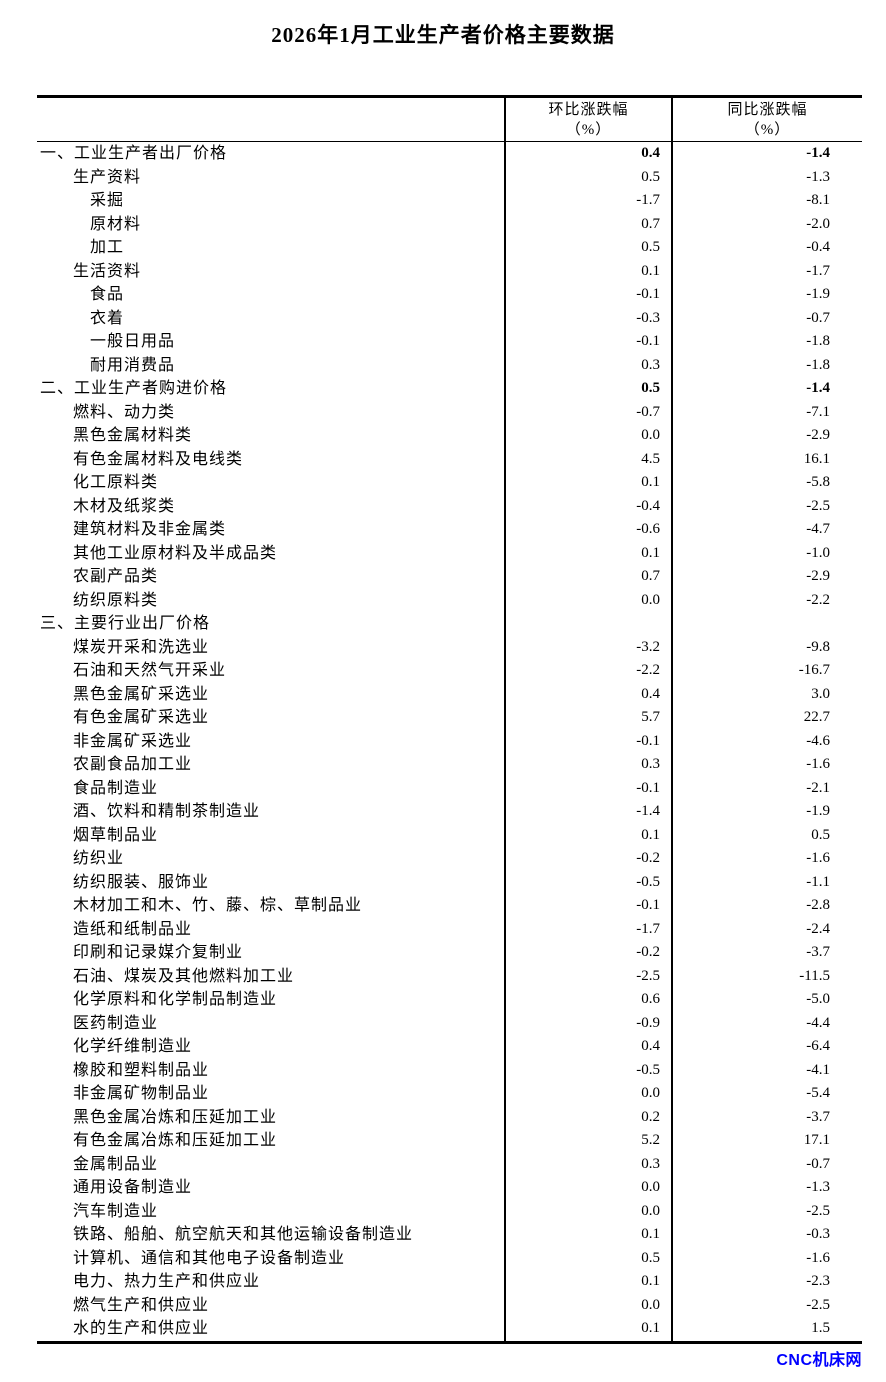  Describe the element at coordinates (818, 1093) in the screenshot. I see `row-yoy-value: -5.4` at that location.